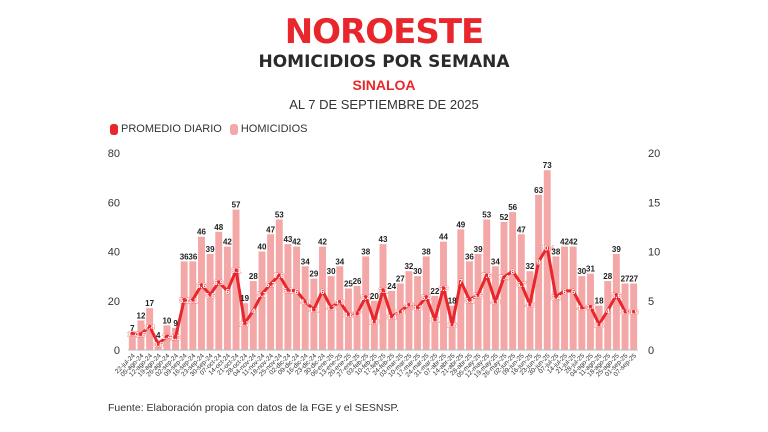  What do you see at coordinates (236, 270) in the screenshot?
I see `line-data-label: 8.1` at bounding box center [236, 270].